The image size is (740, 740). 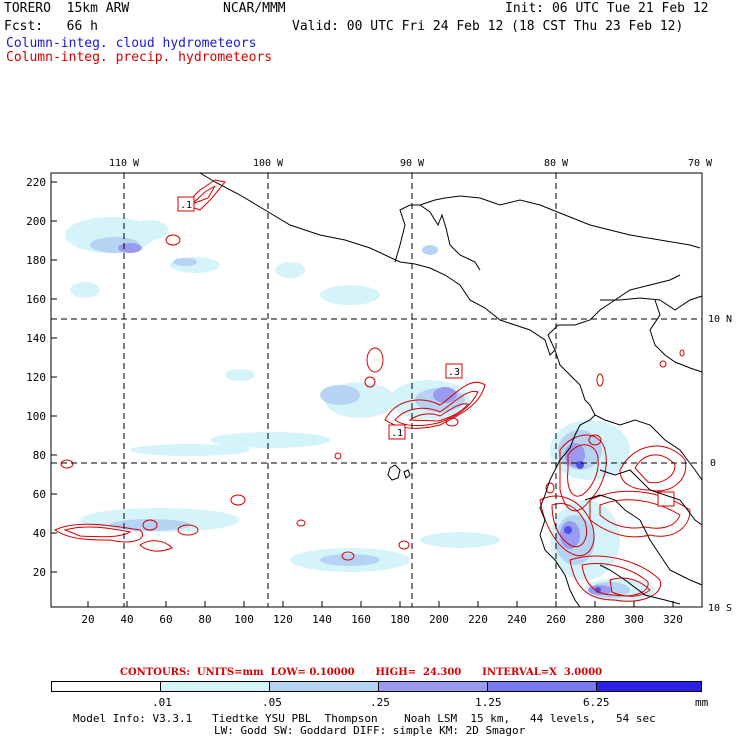 What do you see at coordinates (254, 8) in the screenshot?
I see `organization: NCAR/MMM` at bounding box center [254, 8].